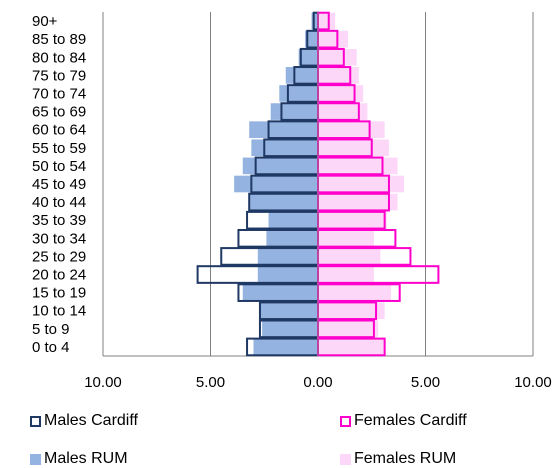 Image resolution: width=560 pixels, height=468 pixels. I want to click on y-tick-label: 80 to 84, so click(59, 57).